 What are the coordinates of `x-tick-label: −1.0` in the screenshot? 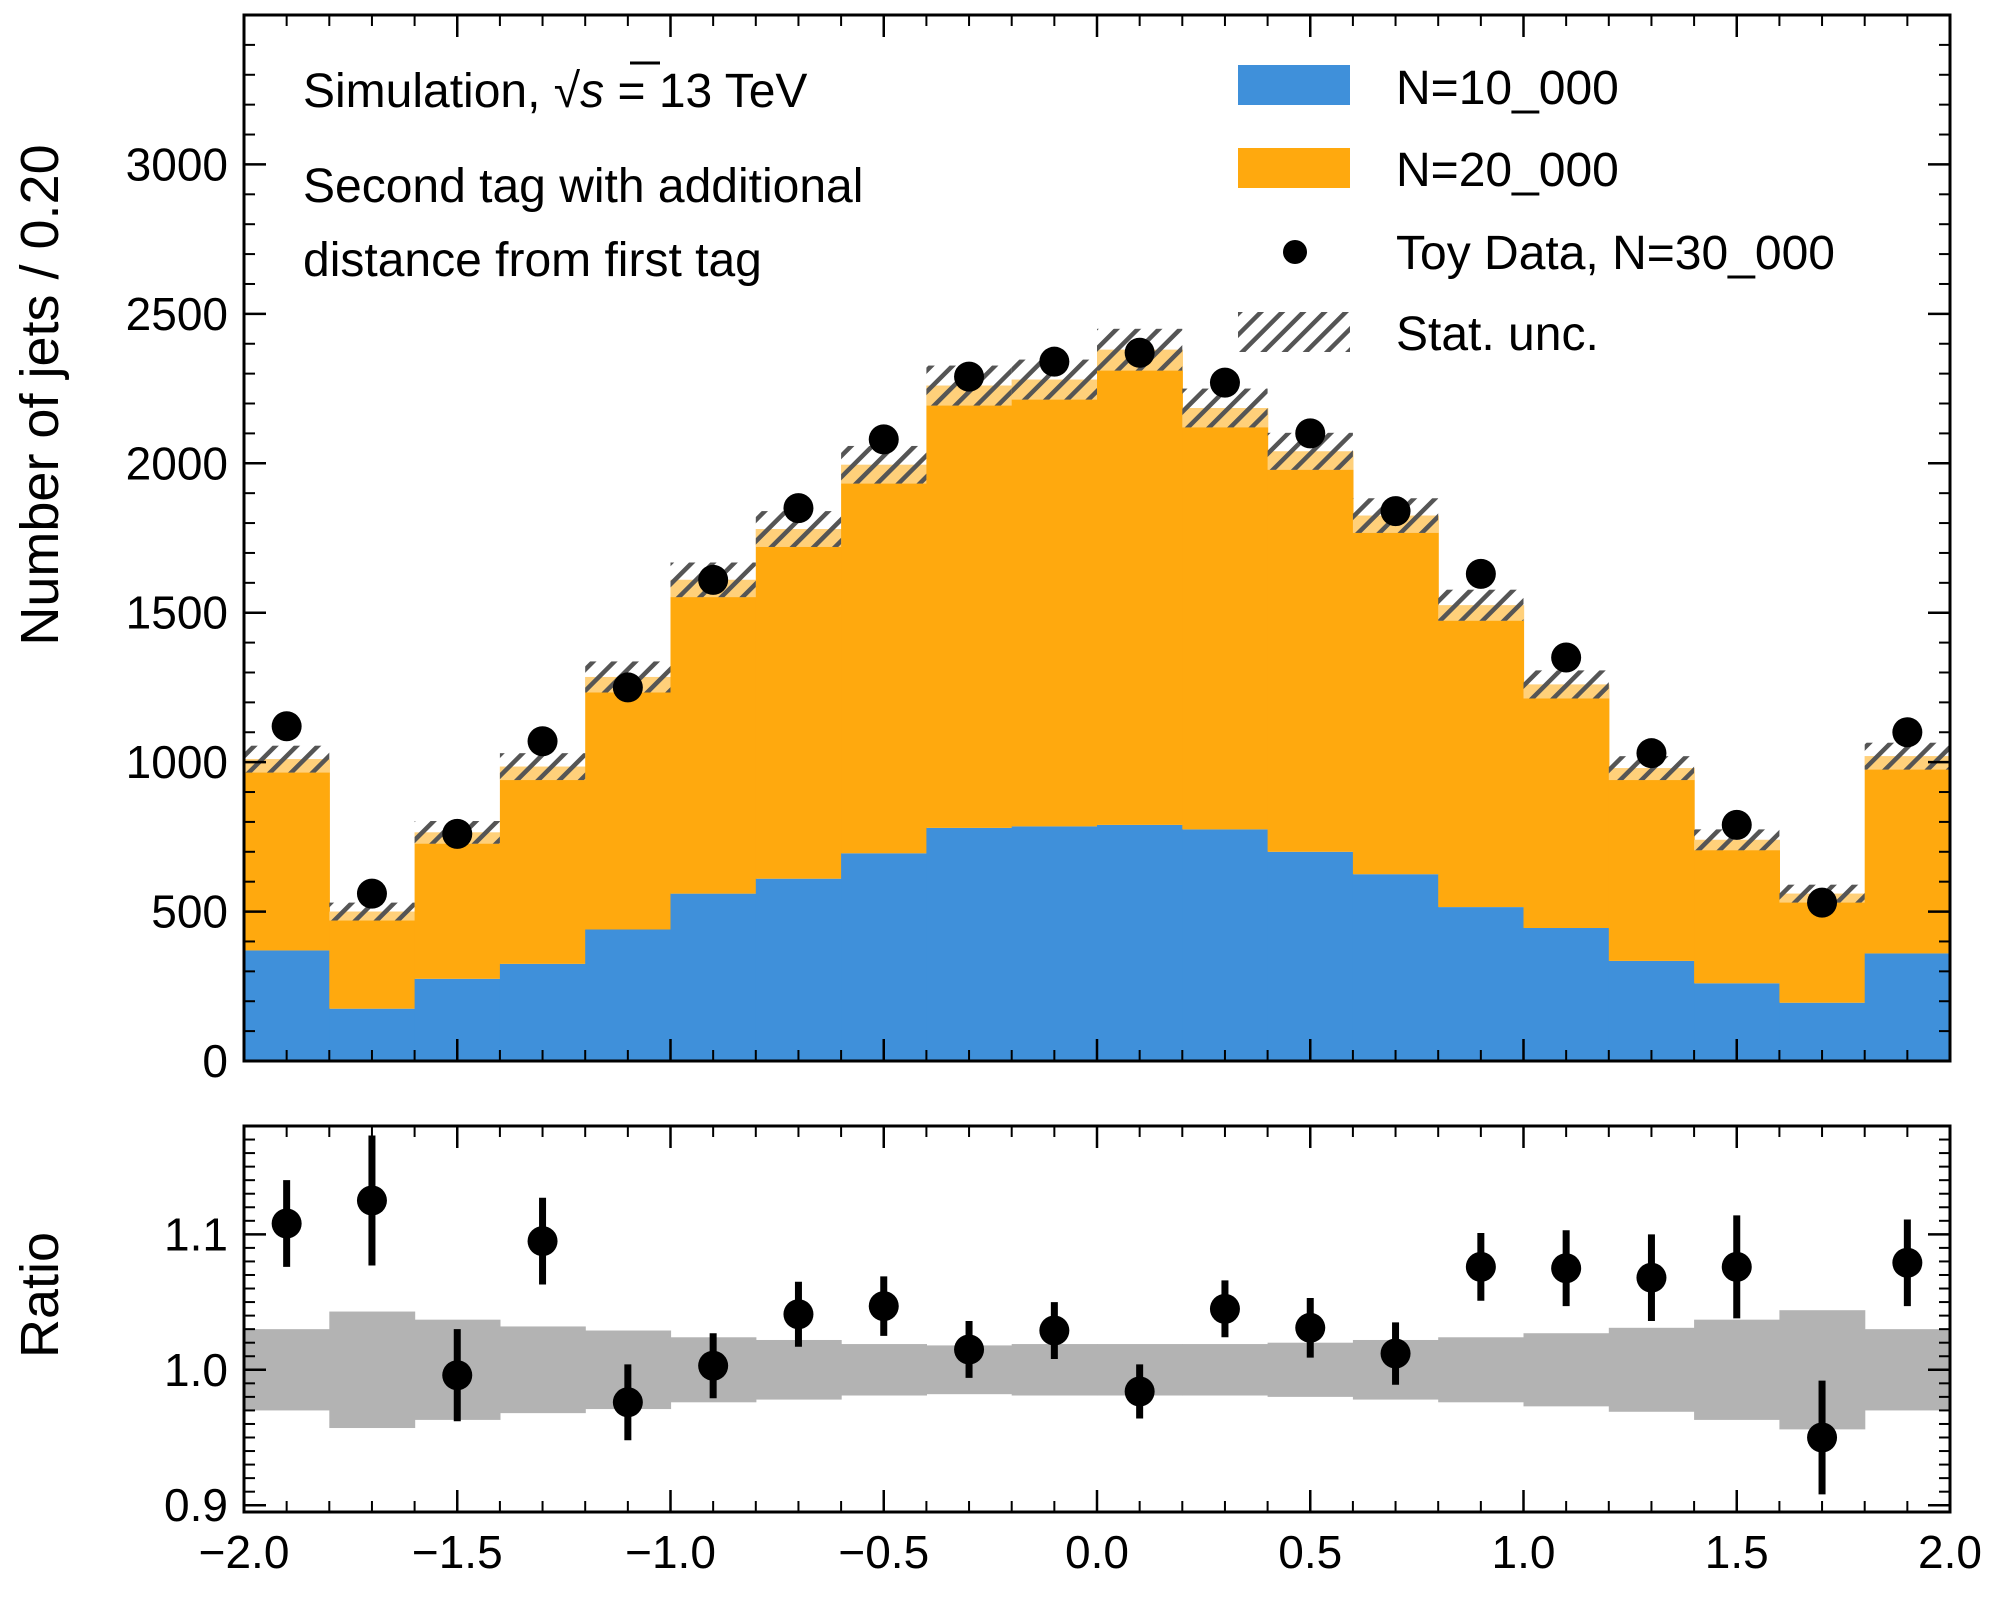 It's located at (670, 1552).